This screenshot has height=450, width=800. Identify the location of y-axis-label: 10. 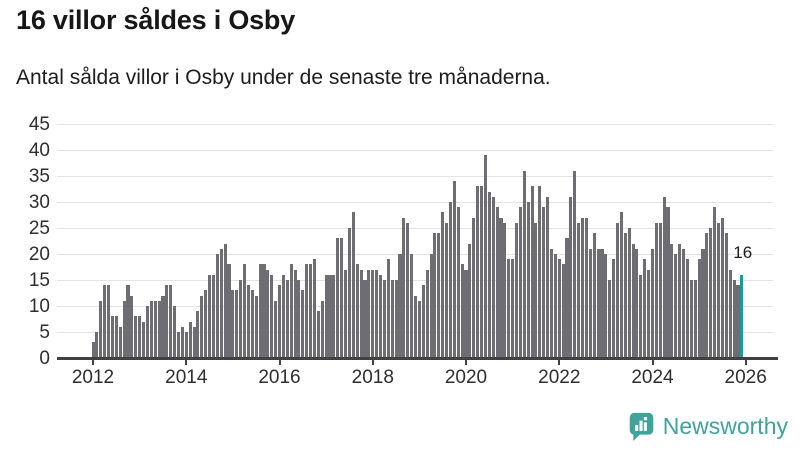
(39, 306).